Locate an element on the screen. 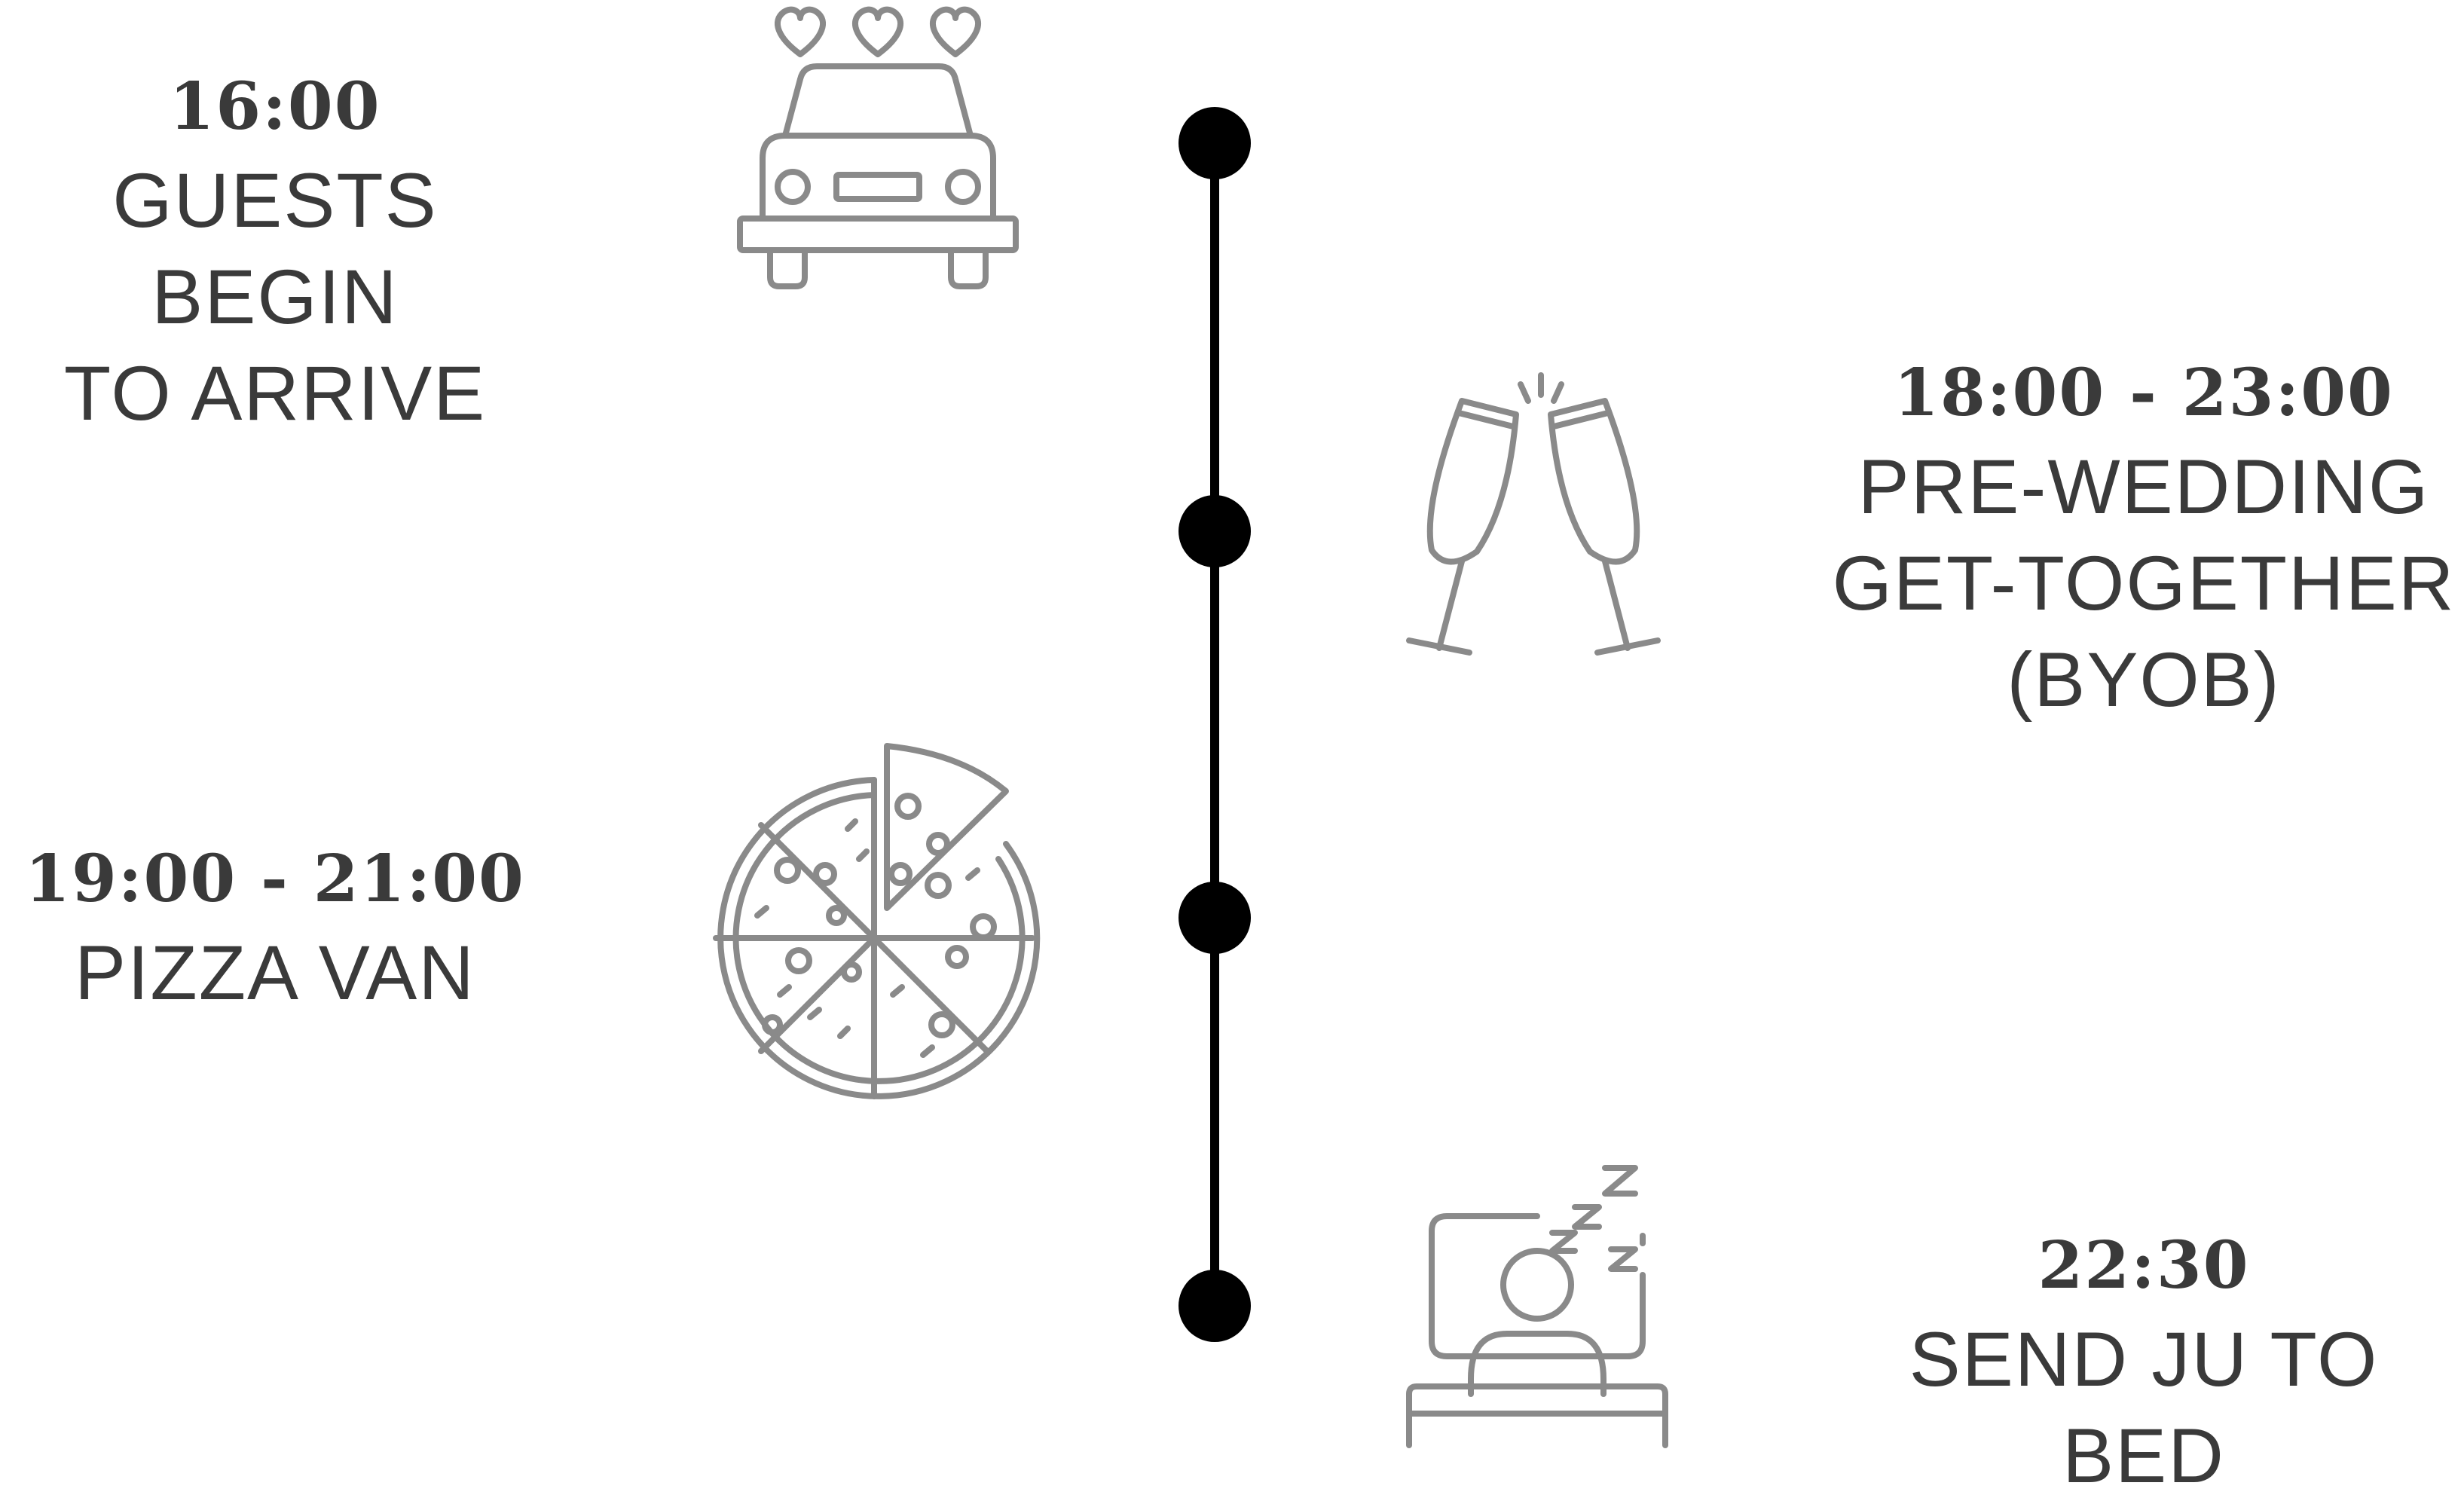  event-bedtime: 22:30 SEND JU TO BED is located at coordinates (2144, 1362).